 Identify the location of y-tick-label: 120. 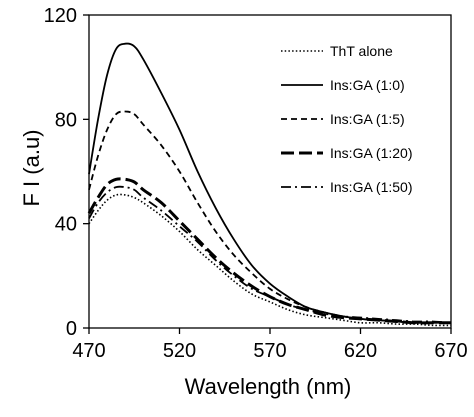
(60, 16).